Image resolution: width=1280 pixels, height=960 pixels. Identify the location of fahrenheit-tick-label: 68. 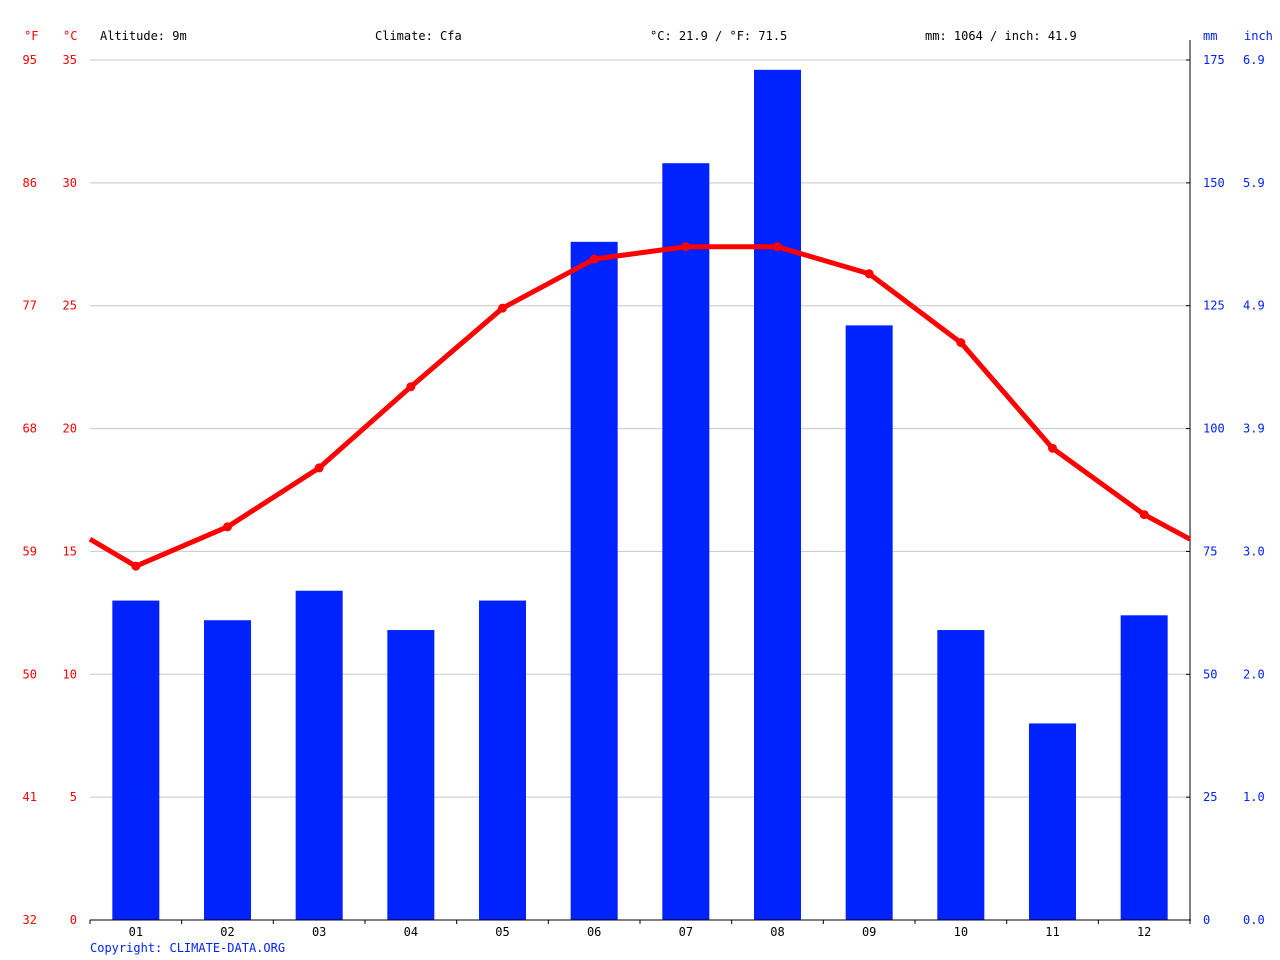
(30, 429).